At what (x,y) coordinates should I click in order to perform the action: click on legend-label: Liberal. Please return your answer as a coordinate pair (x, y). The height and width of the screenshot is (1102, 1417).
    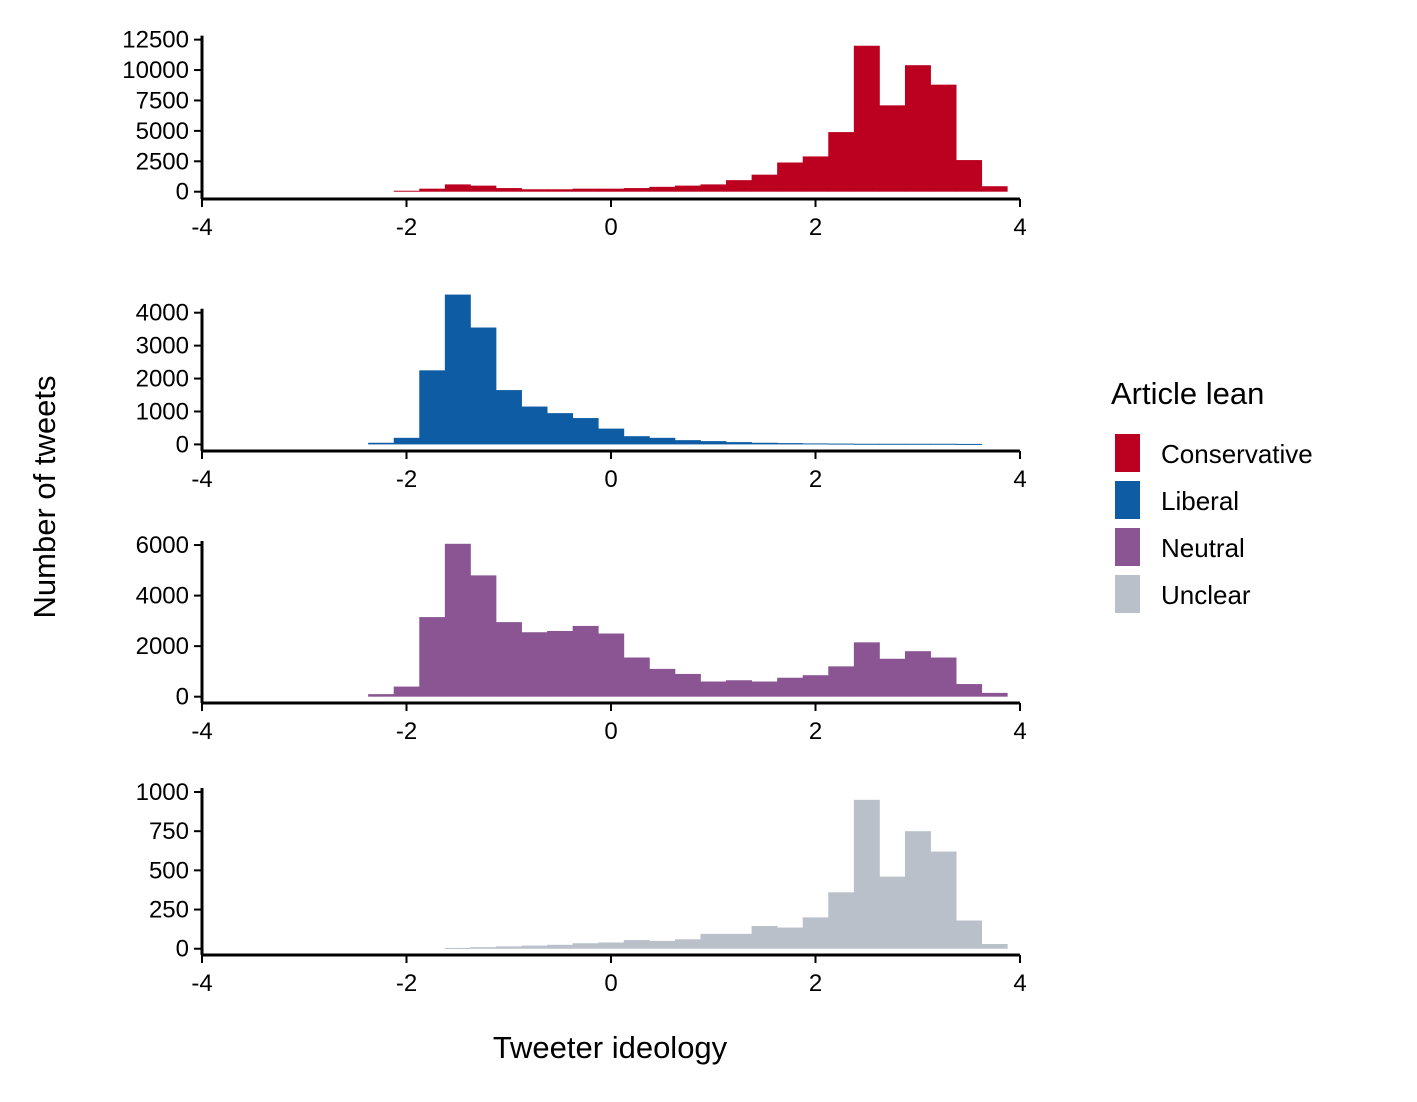
    Looking at the image, I should click on (1200, 501).